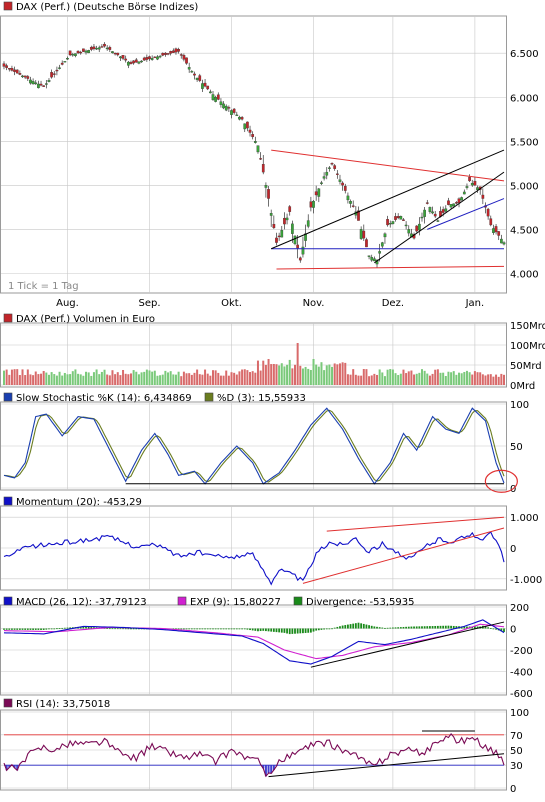  Describe the element at coordinates (516, 447) in the screenshot. I see `stochastic-tick-label: 50` at that location.